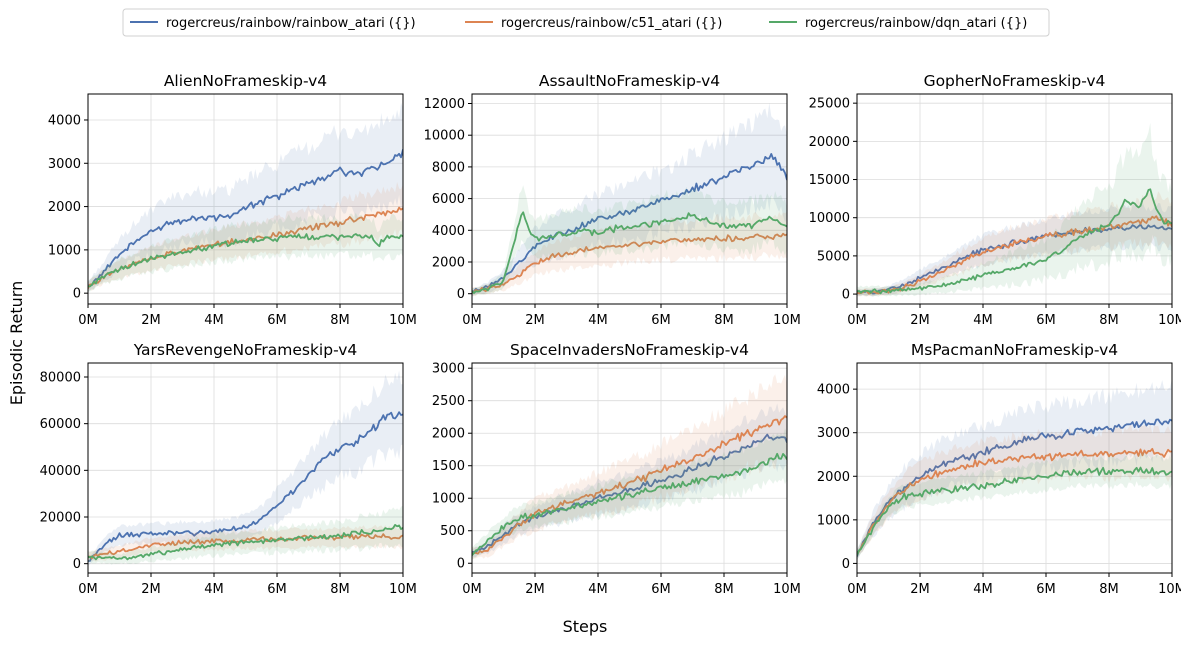  I want to click on panel-title: AlienNoFrameskip-v4, so click(245, 81).